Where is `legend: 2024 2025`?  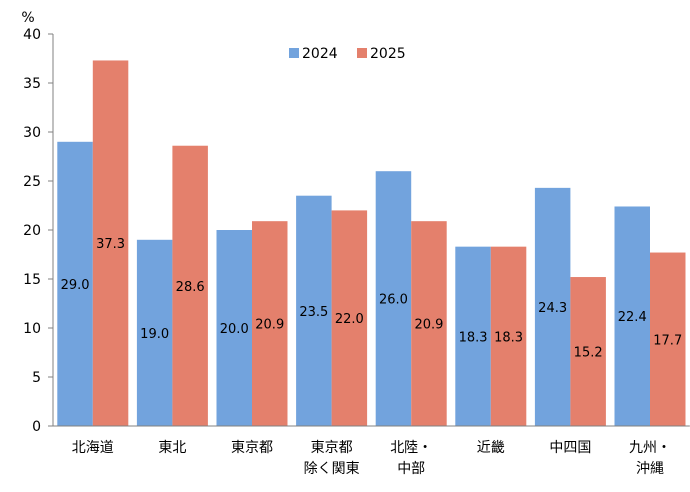 legend: 2024 2025 is located at coordinates (347, 54).